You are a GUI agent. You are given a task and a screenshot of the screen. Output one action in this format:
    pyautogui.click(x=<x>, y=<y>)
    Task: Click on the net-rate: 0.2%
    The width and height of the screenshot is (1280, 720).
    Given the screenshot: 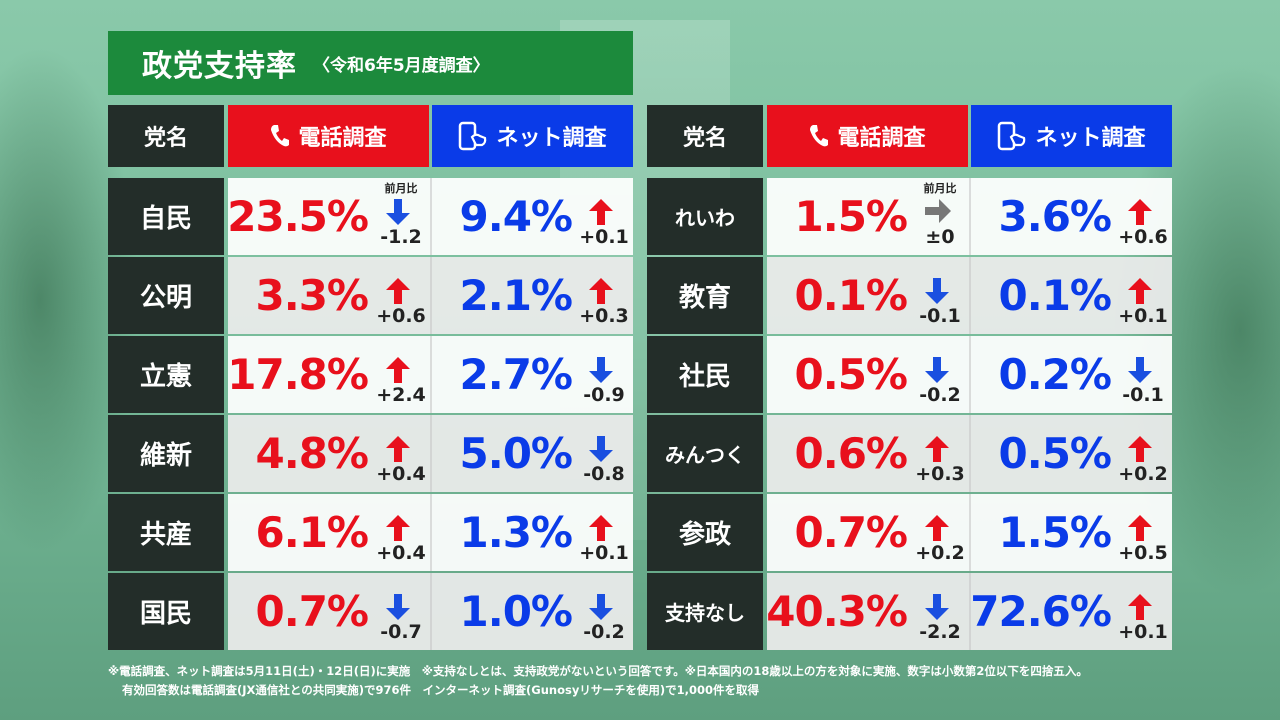 What is the action you would take?
    pyautogui.click(x=1055, y=374)
    